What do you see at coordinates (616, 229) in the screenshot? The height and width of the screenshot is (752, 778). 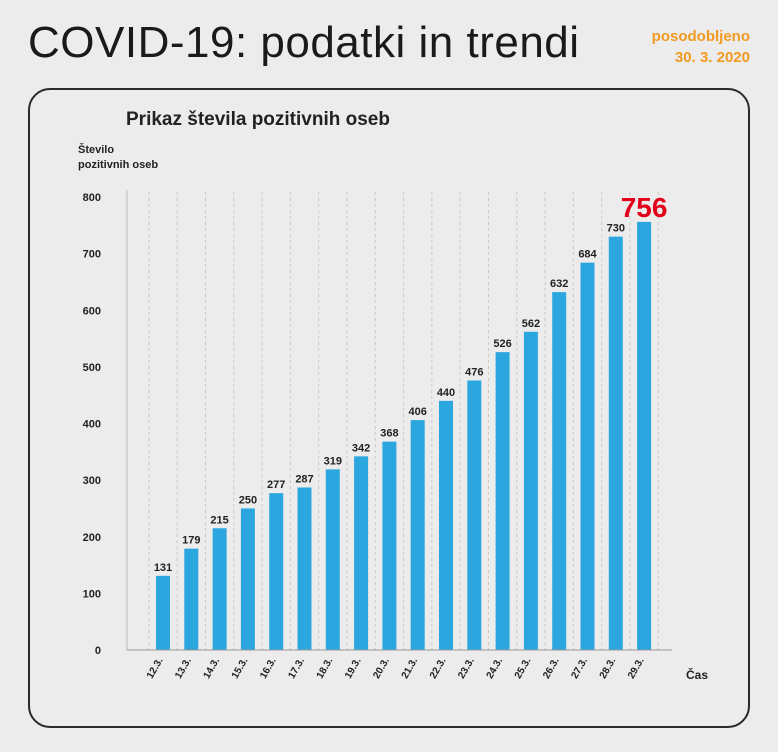 I see `data-label: 730` at bounding box center [616, 229].